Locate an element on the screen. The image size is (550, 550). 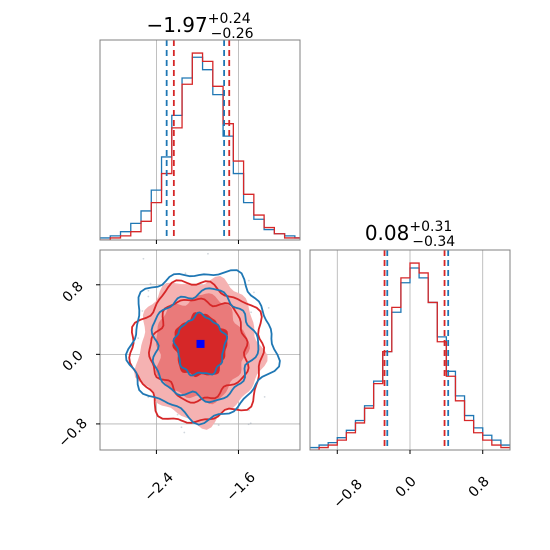
bl-y-tick-label-2: 0.8 is located at coordinates (73, 292).